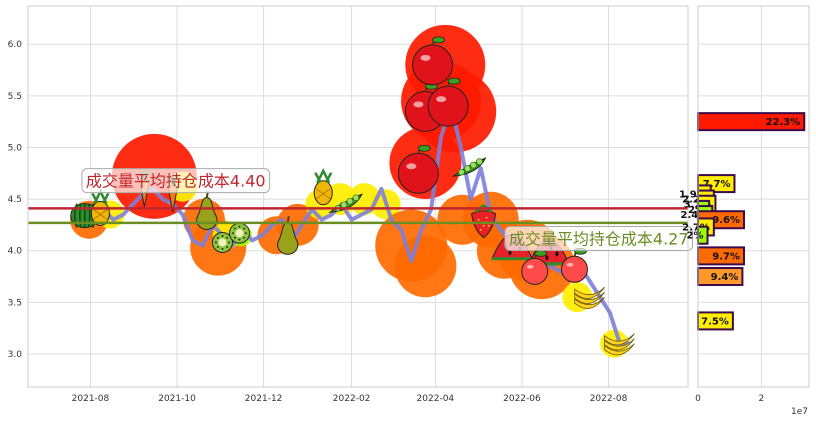  I want to click on side-x-tick-label: 2, so click(762, 399).